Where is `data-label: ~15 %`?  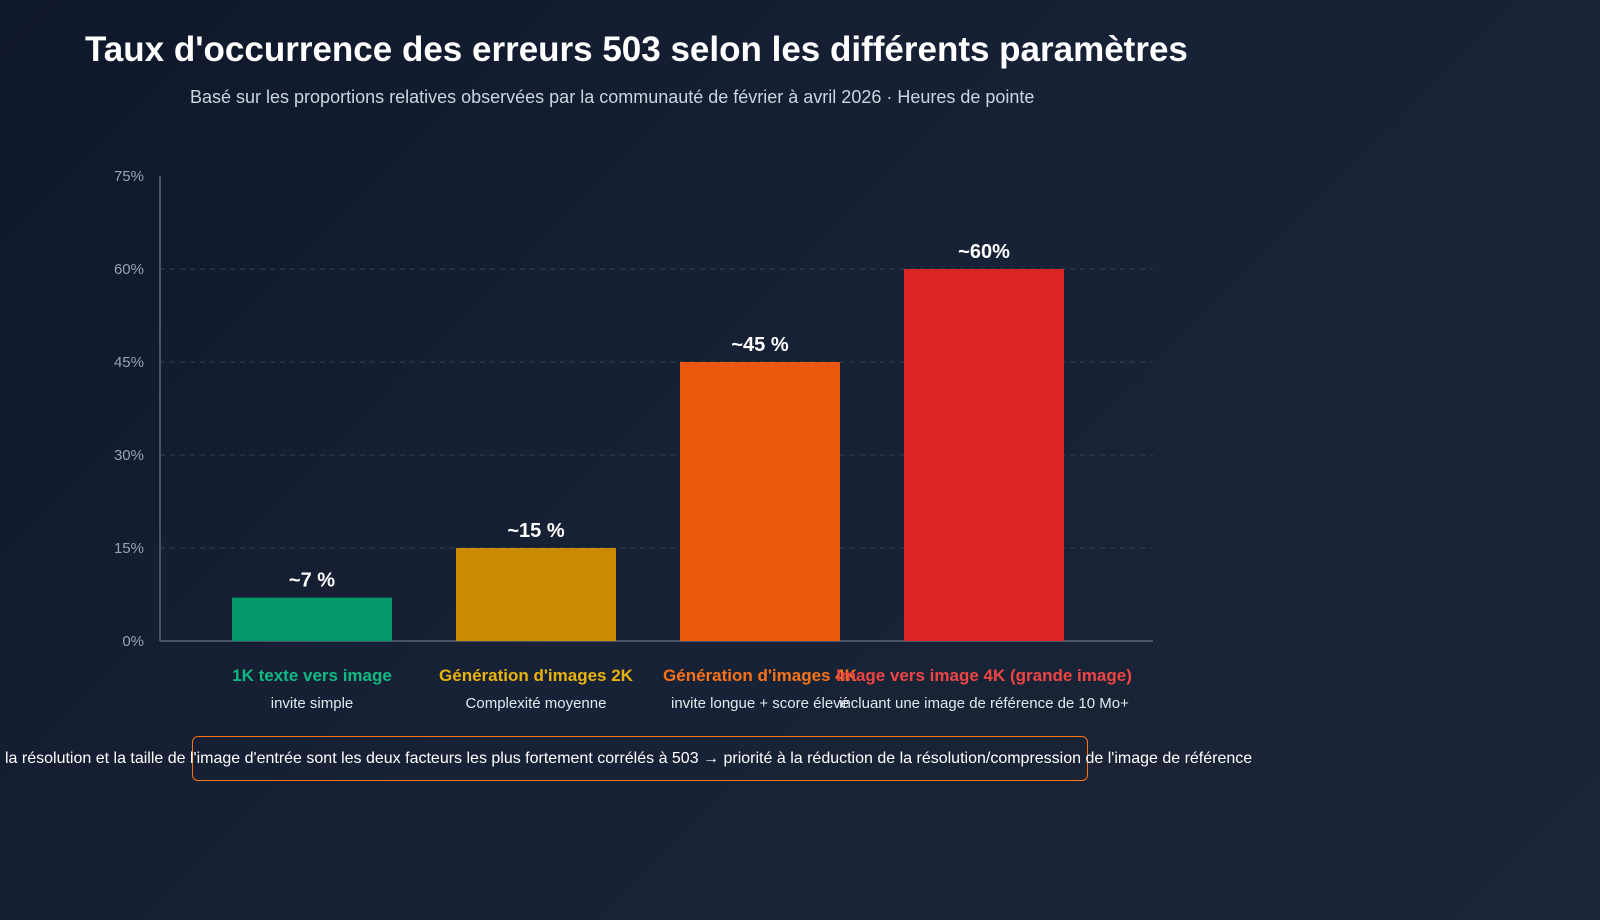
data-label: ~15 % is located at coordinates (535, 531).